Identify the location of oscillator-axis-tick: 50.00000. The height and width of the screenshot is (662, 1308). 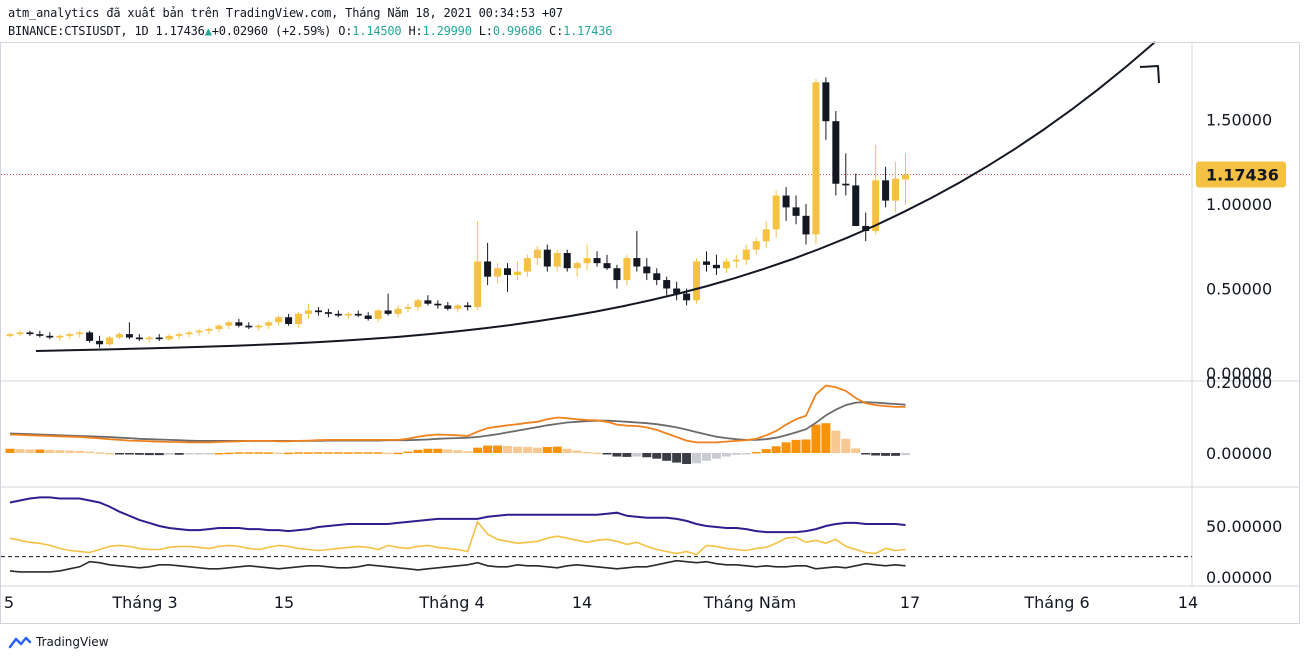
(1244, 526).